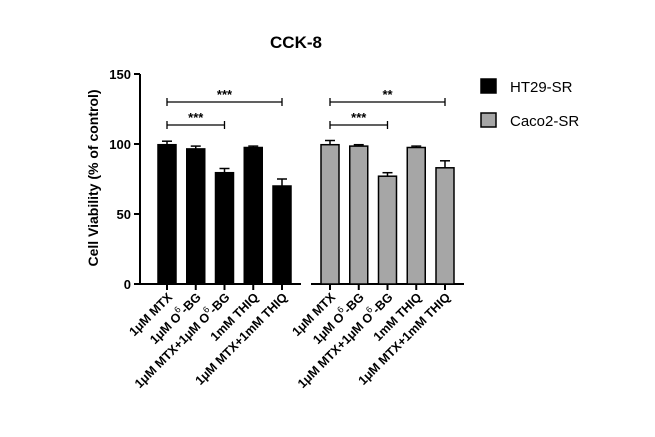 The width and height of the screenshot is (655, 437). What do you see at coordinates (120, 144) in the screenshot?
I see `y-tick-label: 100` at bounding box center [120, 144].